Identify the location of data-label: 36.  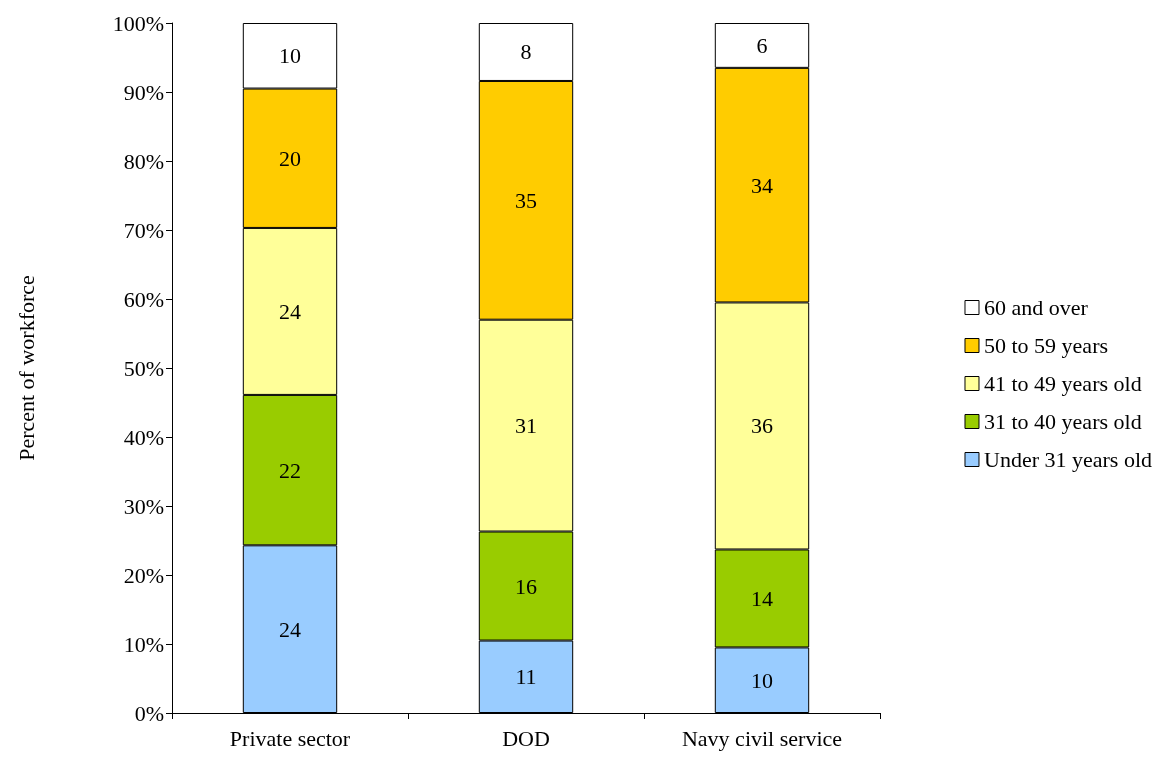
(762, 426).